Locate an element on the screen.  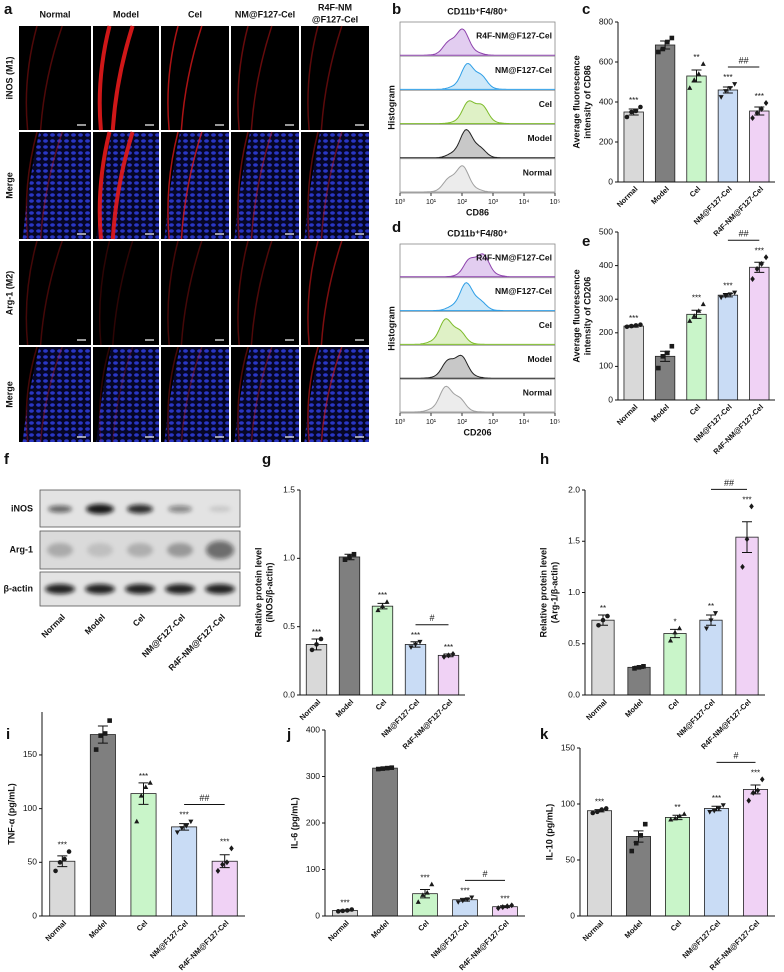
panel-letter: i is located at coordinates (8, 734).